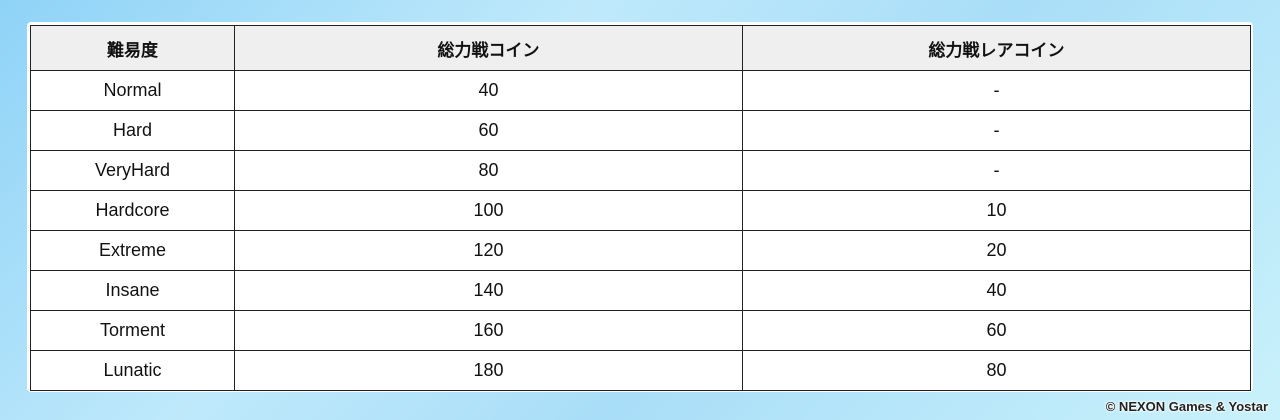 This screenshot has width=1280, height=420. What do you see at coordinates (488, 370) in the screenshot?
I see `coin-cell: 180` at bounding box center [488, 370].